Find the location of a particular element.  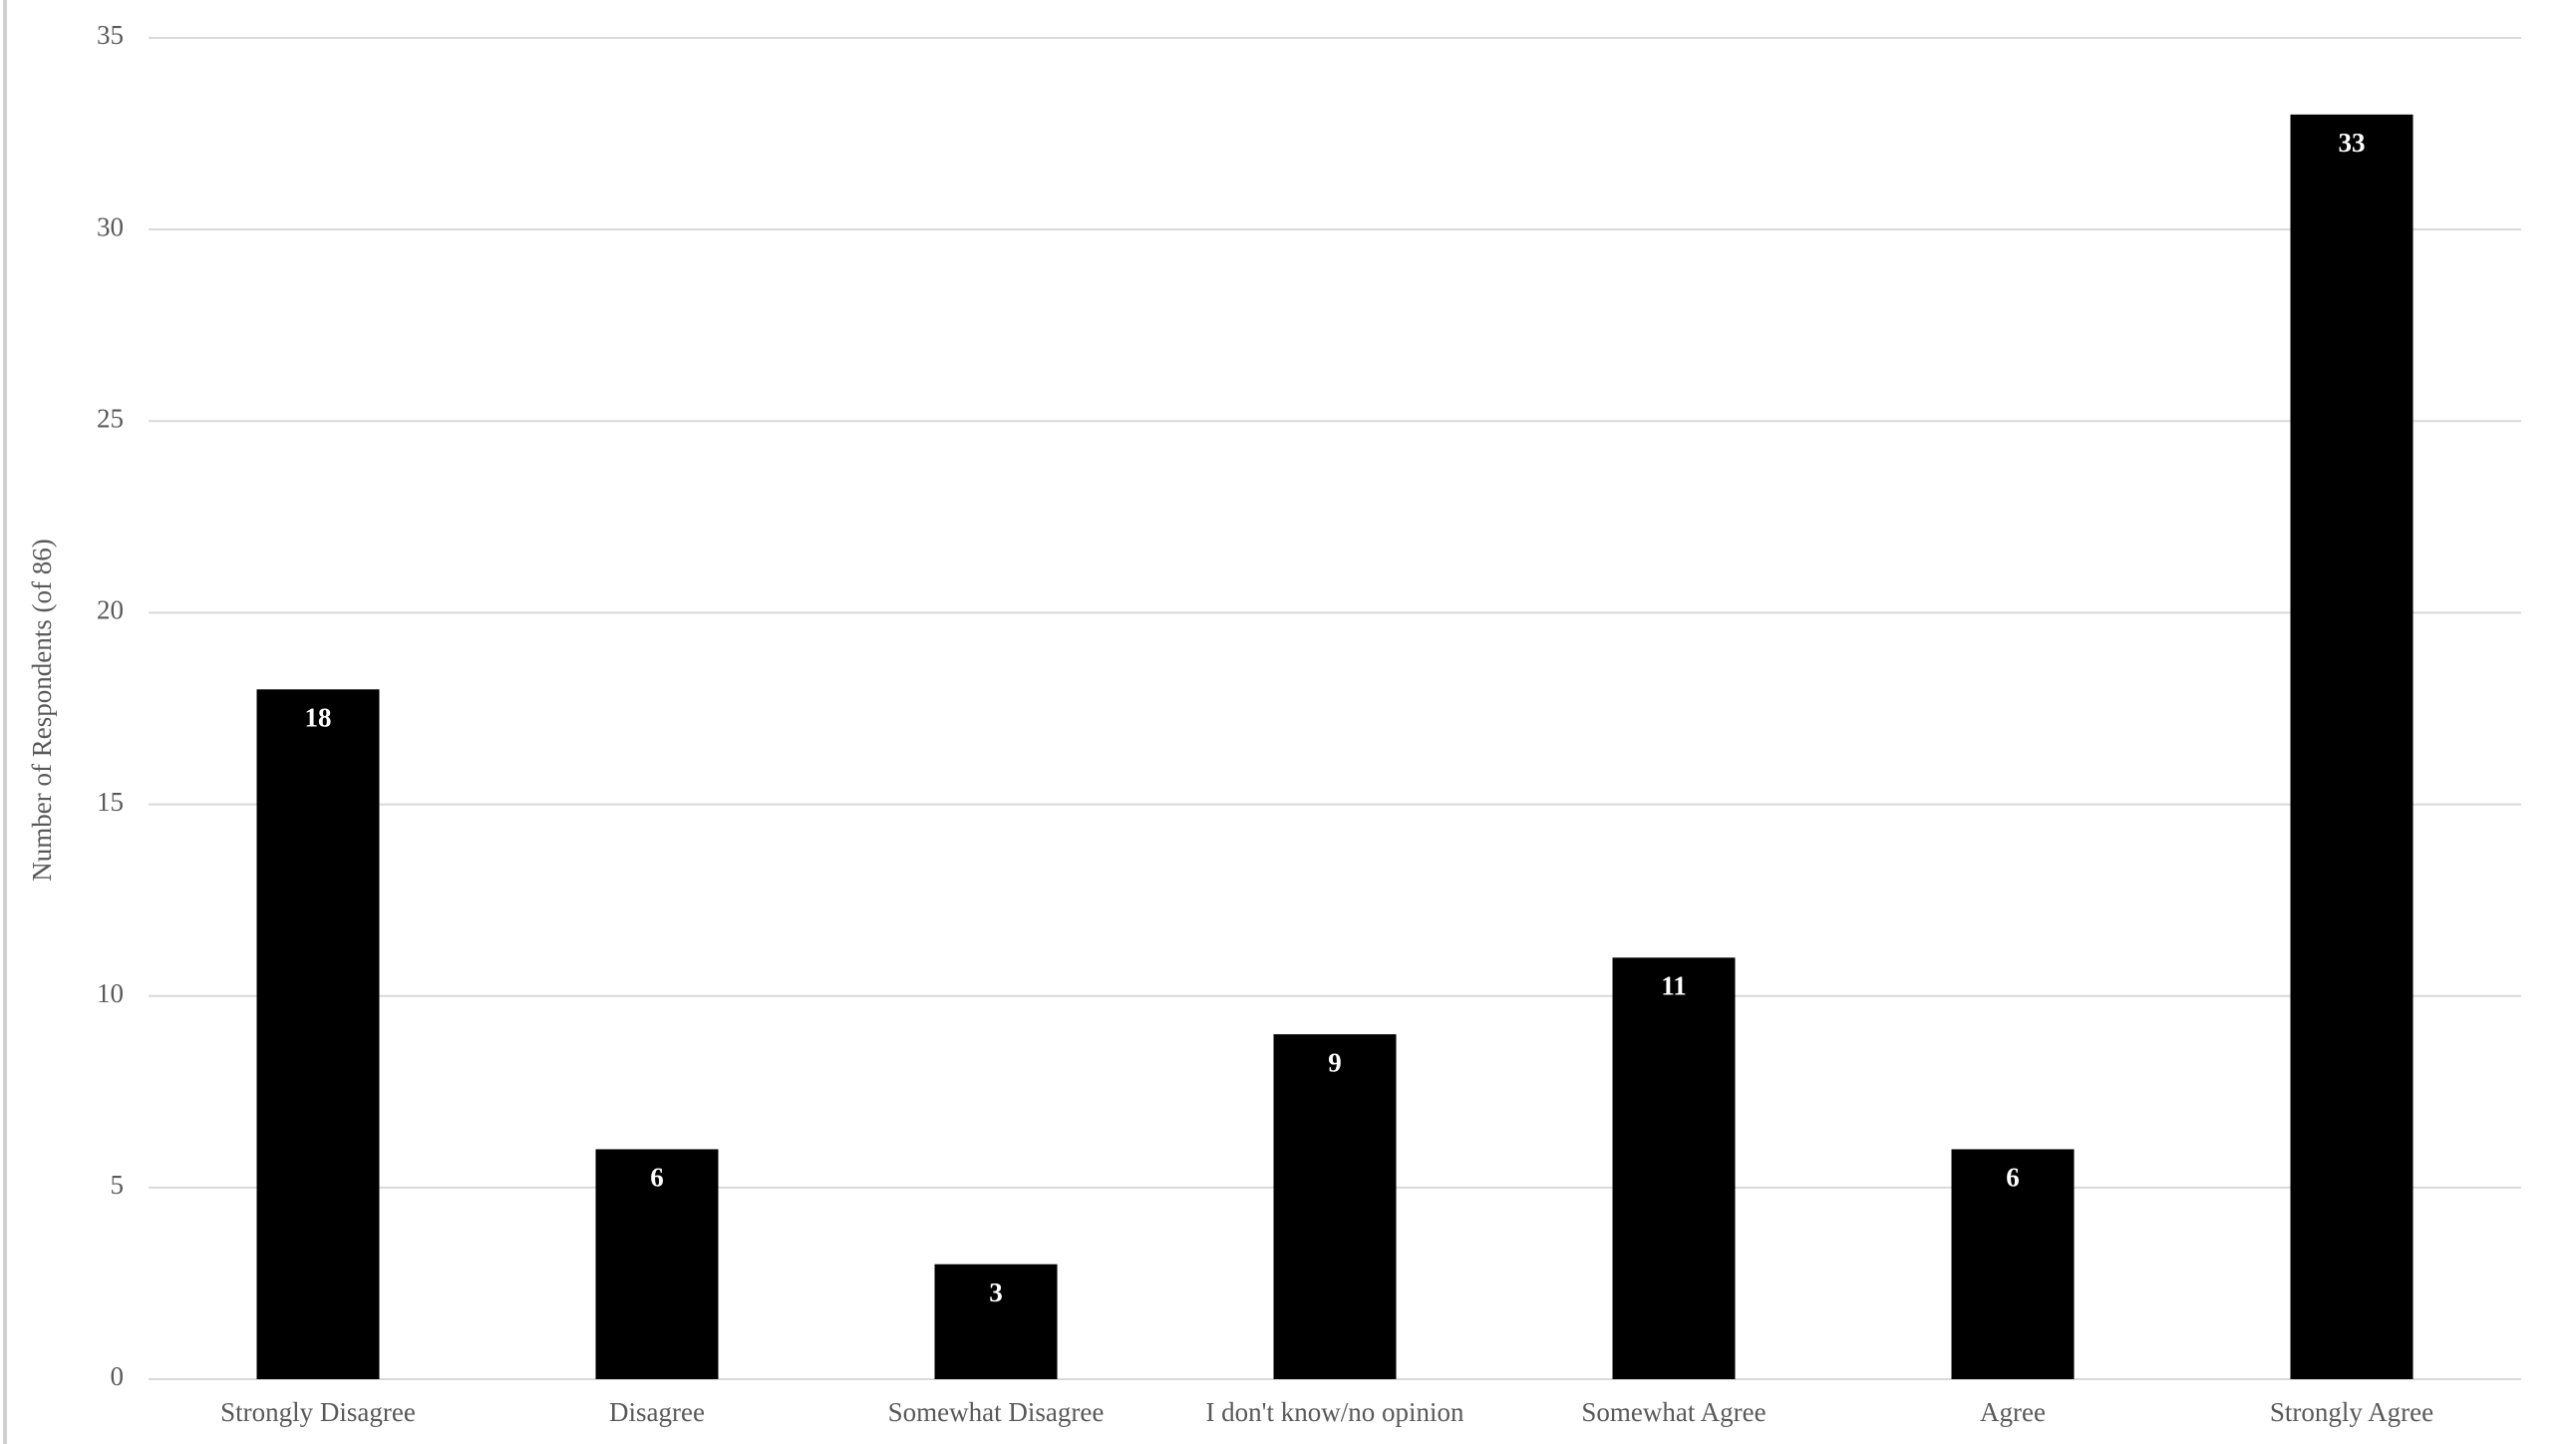

x-tick-label: Disagree is located at coordinates (657, 1412).